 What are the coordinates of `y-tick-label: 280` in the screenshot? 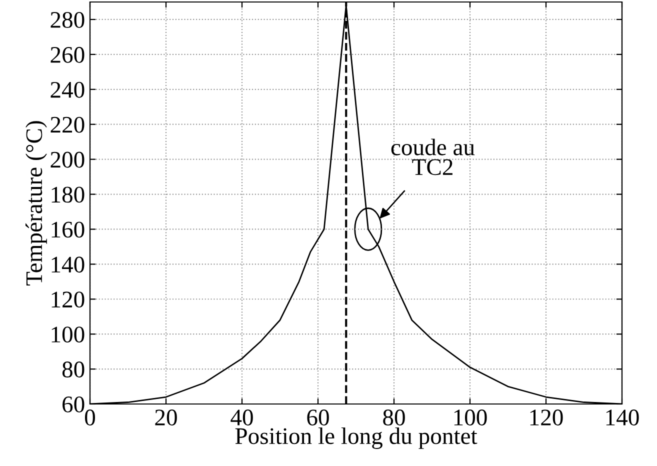 It's located at (67, 20).